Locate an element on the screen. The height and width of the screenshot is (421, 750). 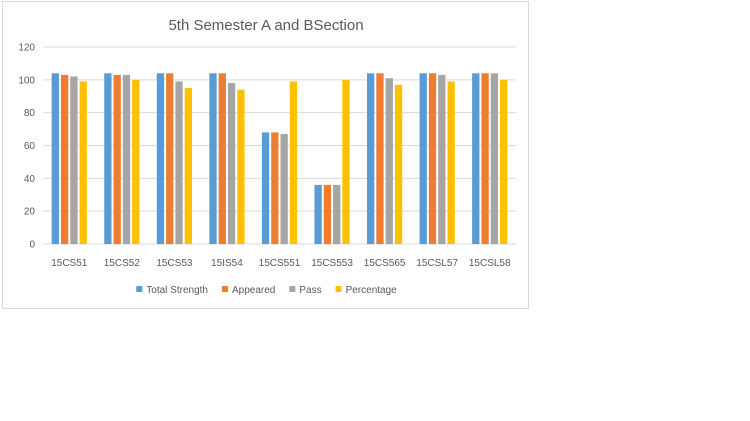
y-tick-label: 120 is located at coordinates (26, 48).